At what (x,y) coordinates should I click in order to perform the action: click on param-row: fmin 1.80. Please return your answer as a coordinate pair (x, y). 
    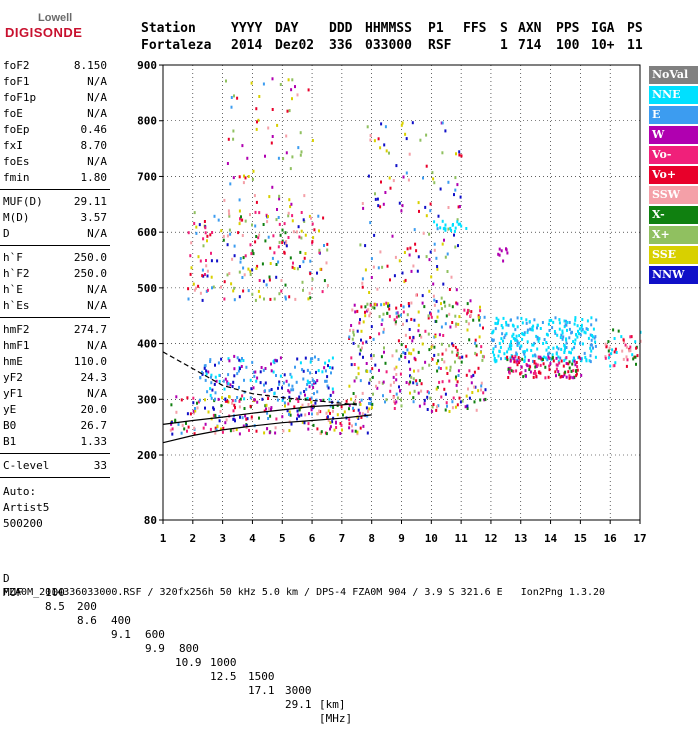
    Looking at the image, I should click on (55, 177).